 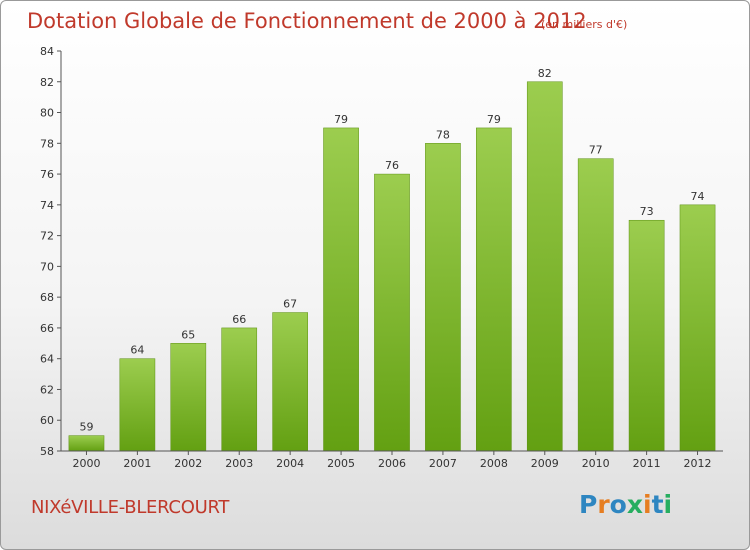 What do you see at coordinates (47, 359) in the screenshot?
I see `y-tick-label: 64` at bounding box center [47, 359].